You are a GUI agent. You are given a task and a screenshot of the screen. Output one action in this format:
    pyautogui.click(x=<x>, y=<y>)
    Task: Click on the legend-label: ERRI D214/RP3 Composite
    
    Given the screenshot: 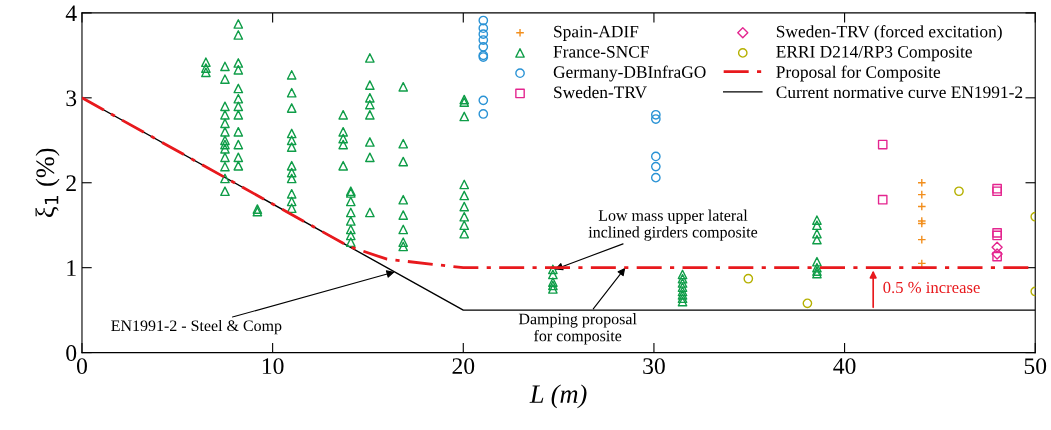 What is the action you would take?
    pyautogui.click(x=874, y=53)
    